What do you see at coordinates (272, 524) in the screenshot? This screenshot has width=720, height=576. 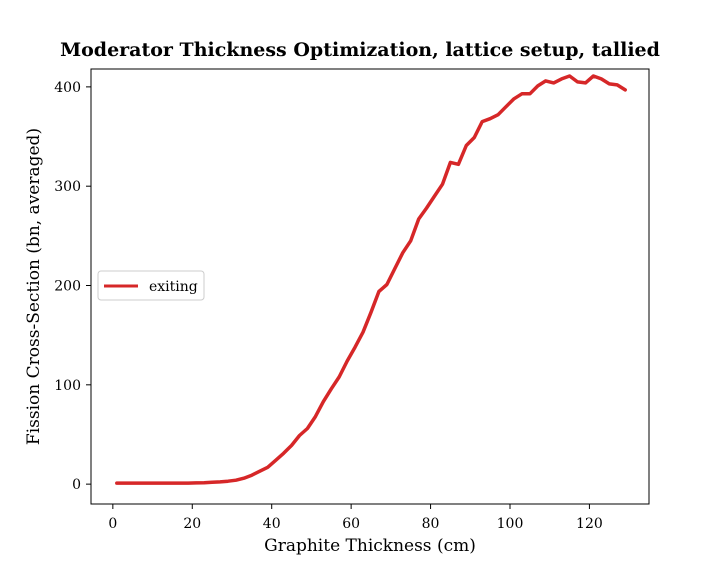 I see `x-tick-label: 40` at bounding box center [272, 524].